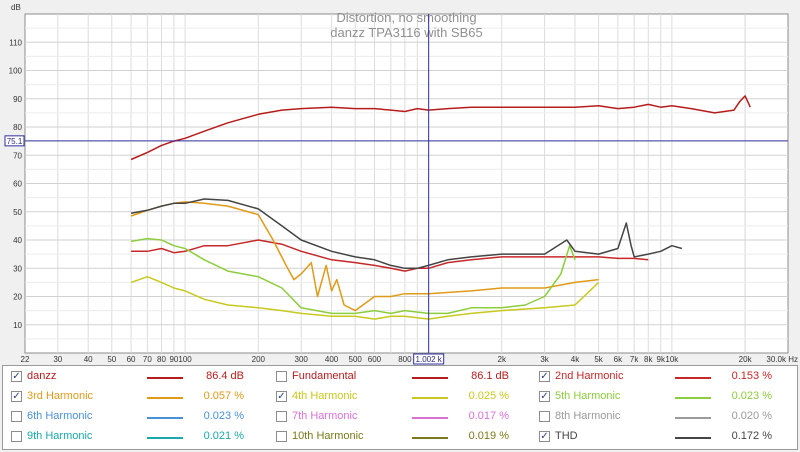 The height and width of the screenshot is (452, 800). What do you see at coordinates (782, 359) in the screenshot?
I see `x-tick-label: 30.0k Hz` at bounding box center [782, 359].